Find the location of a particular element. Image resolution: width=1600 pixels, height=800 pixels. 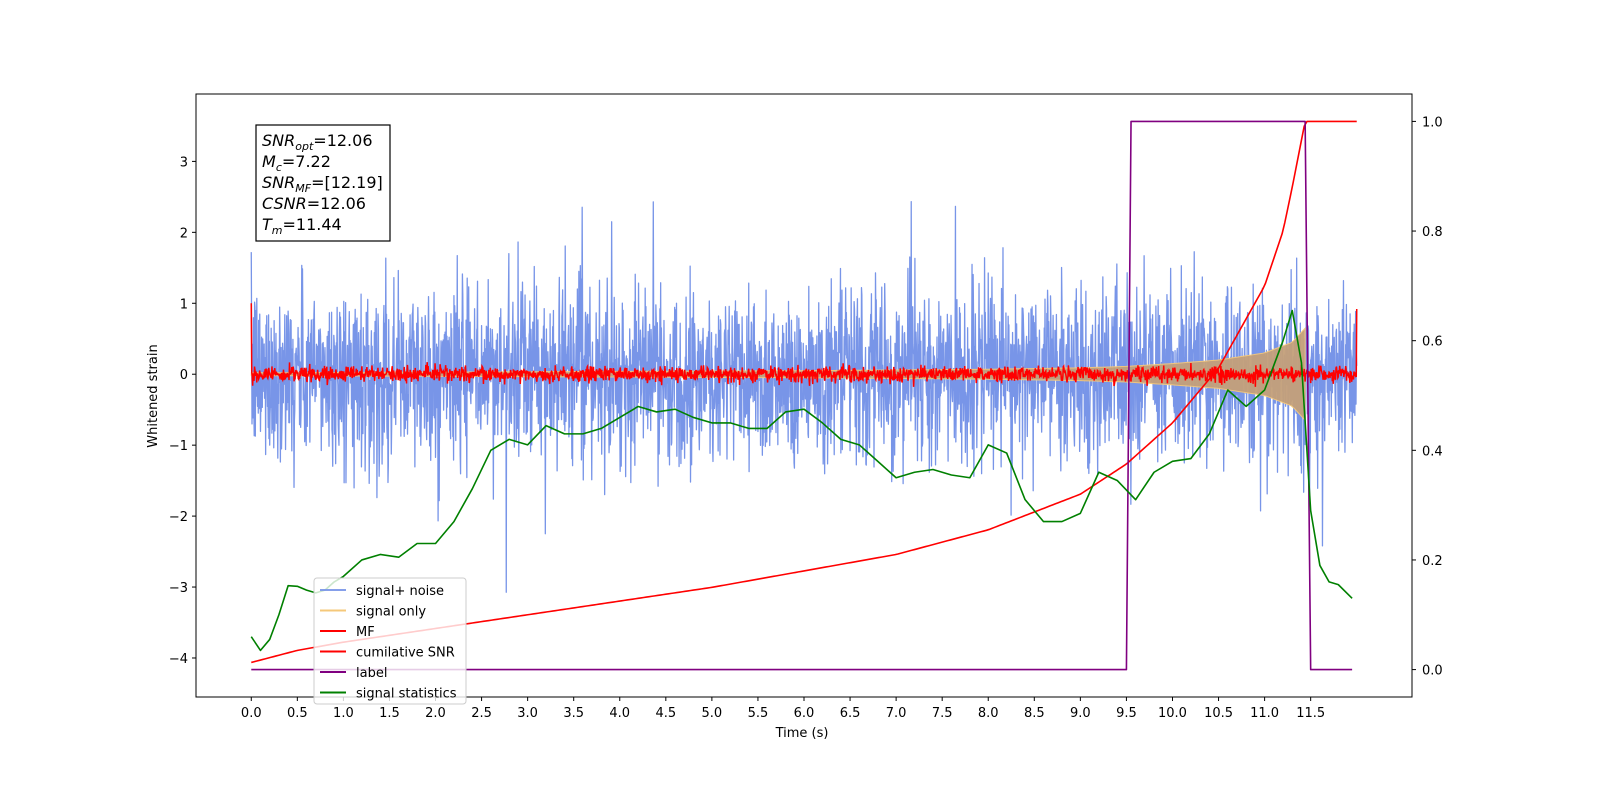

annotation-line: Mc=7.22 is located at coordinates (296, 163).